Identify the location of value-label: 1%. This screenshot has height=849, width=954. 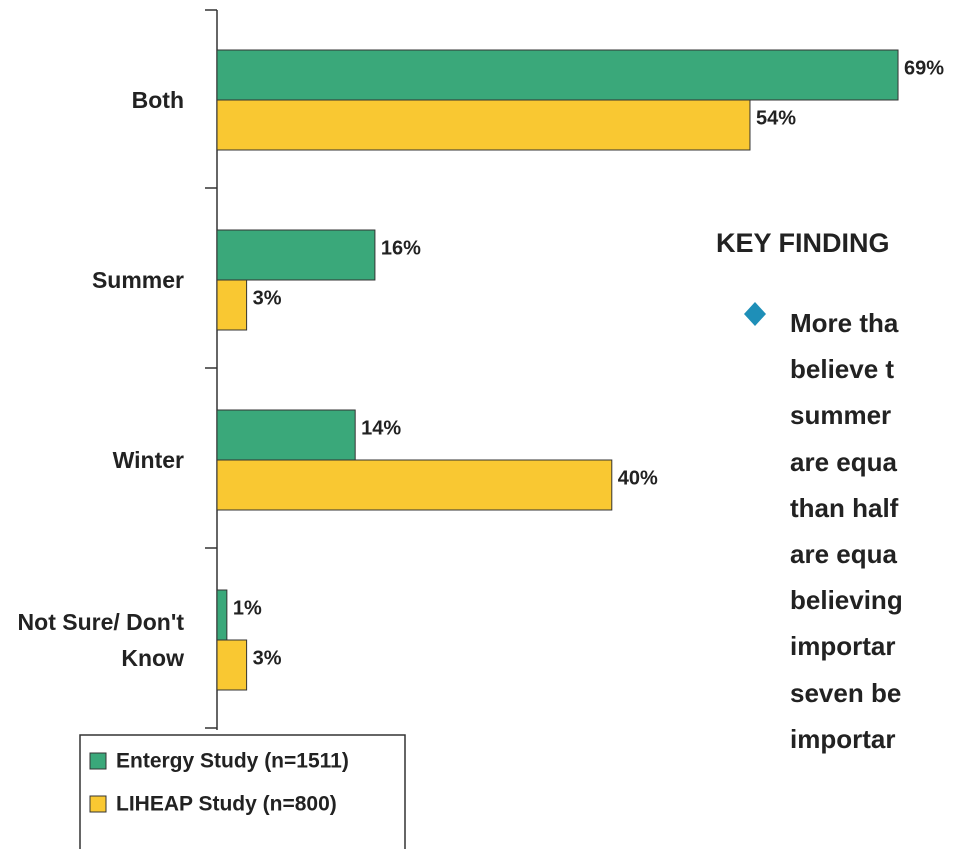
(247, 608).